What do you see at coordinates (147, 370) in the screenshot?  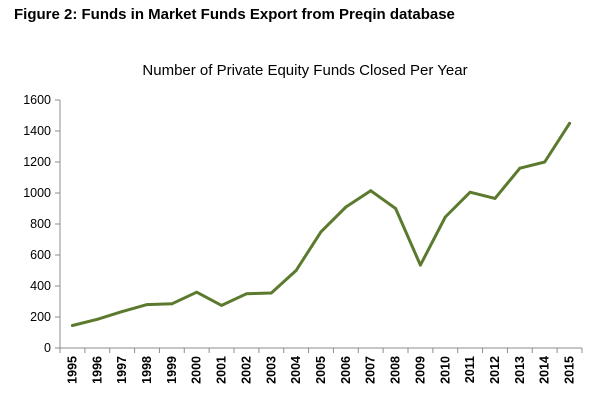 I see `x-tick-label: 1998` at bounding box center [147, 370].